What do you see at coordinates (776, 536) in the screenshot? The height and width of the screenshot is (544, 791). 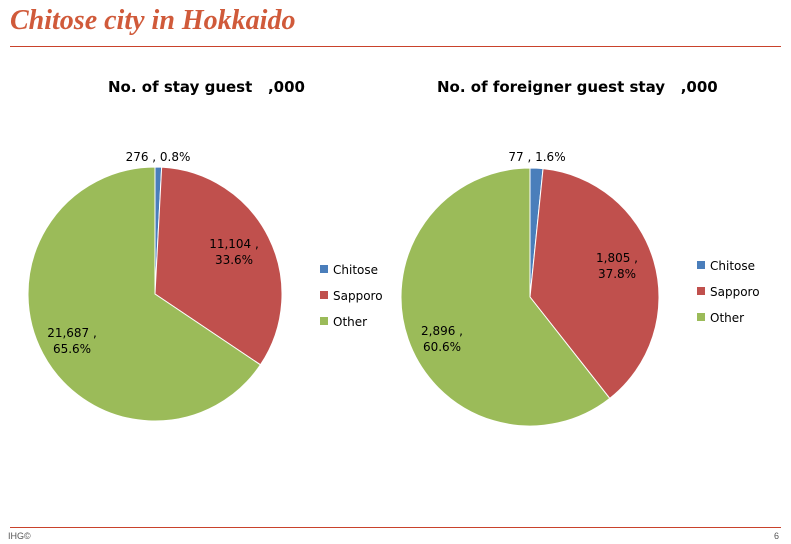 I see `page-number: 6` at bounding box center [776, 536].